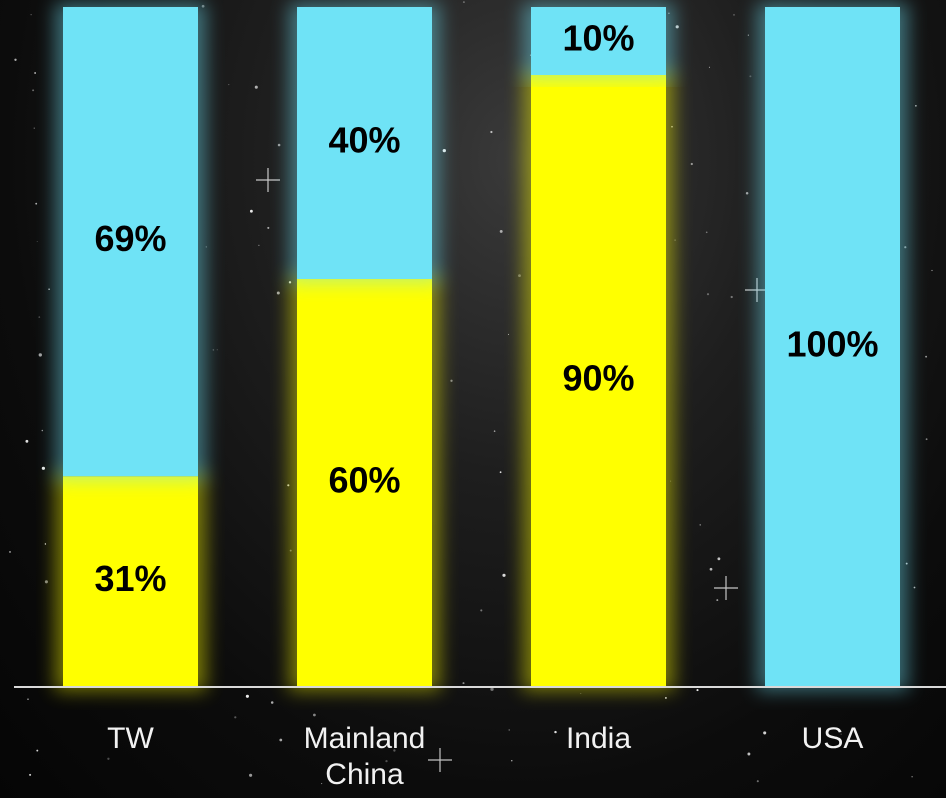 Image resolution: width=946 pixels, height=798 pixels. What do you see at coordinates (598, 38) in the screenshot?
I see `data-label: 10%` at bounding box center [598, 38].